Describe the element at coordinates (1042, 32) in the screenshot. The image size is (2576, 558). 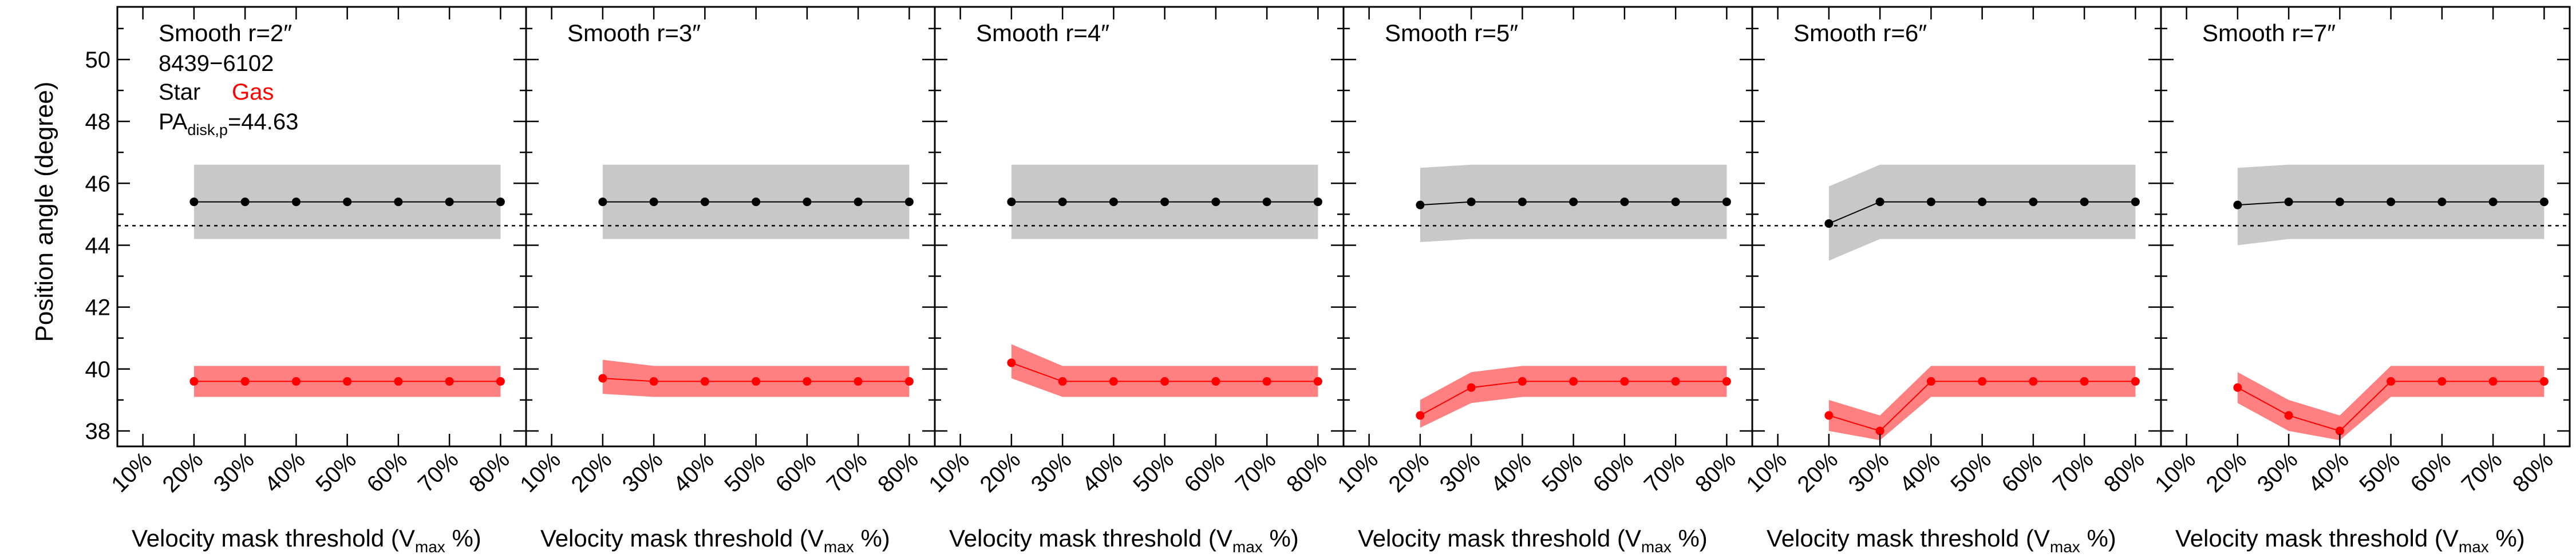
I see `panel-title: Smooth r=4″` at that location.